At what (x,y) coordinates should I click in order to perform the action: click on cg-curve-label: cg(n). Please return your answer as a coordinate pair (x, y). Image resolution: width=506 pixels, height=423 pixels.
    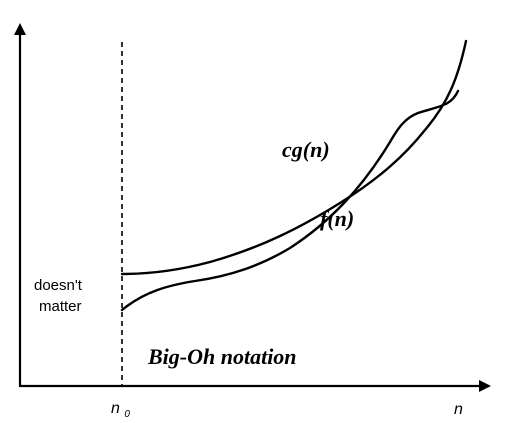
    Looking at the image, I should click on (306, 149).